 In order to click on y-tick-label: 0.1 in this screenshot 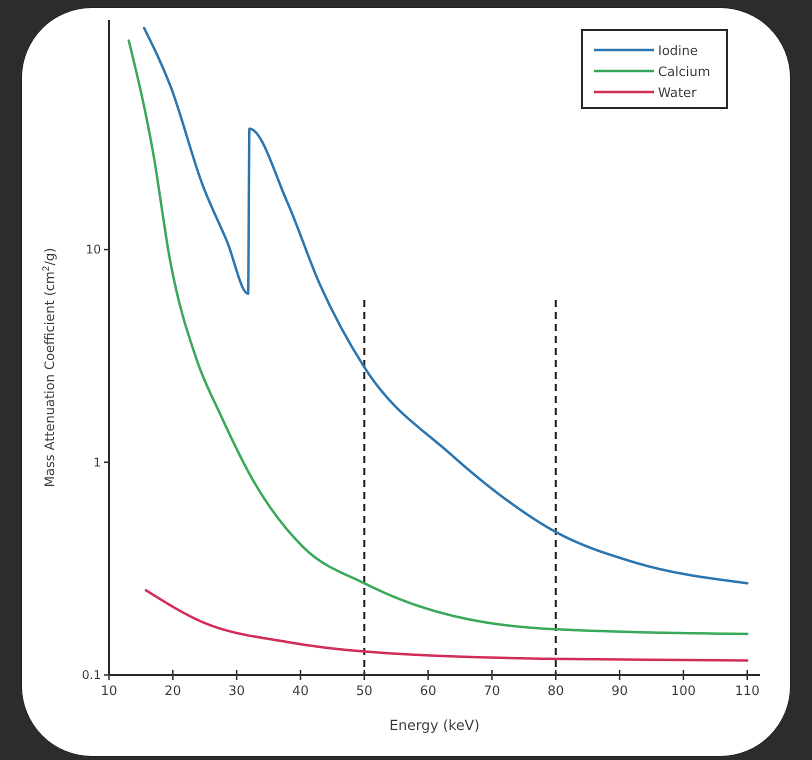, I will do `click(91, 675)`.